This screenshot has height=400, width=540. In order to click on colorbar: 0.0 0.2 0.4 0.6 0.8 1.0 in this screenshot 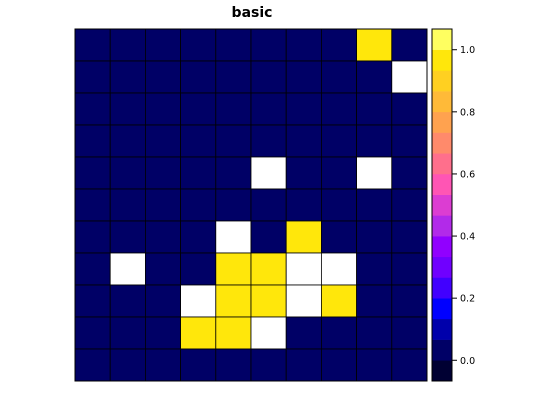, I will do `click(453, 205)`.